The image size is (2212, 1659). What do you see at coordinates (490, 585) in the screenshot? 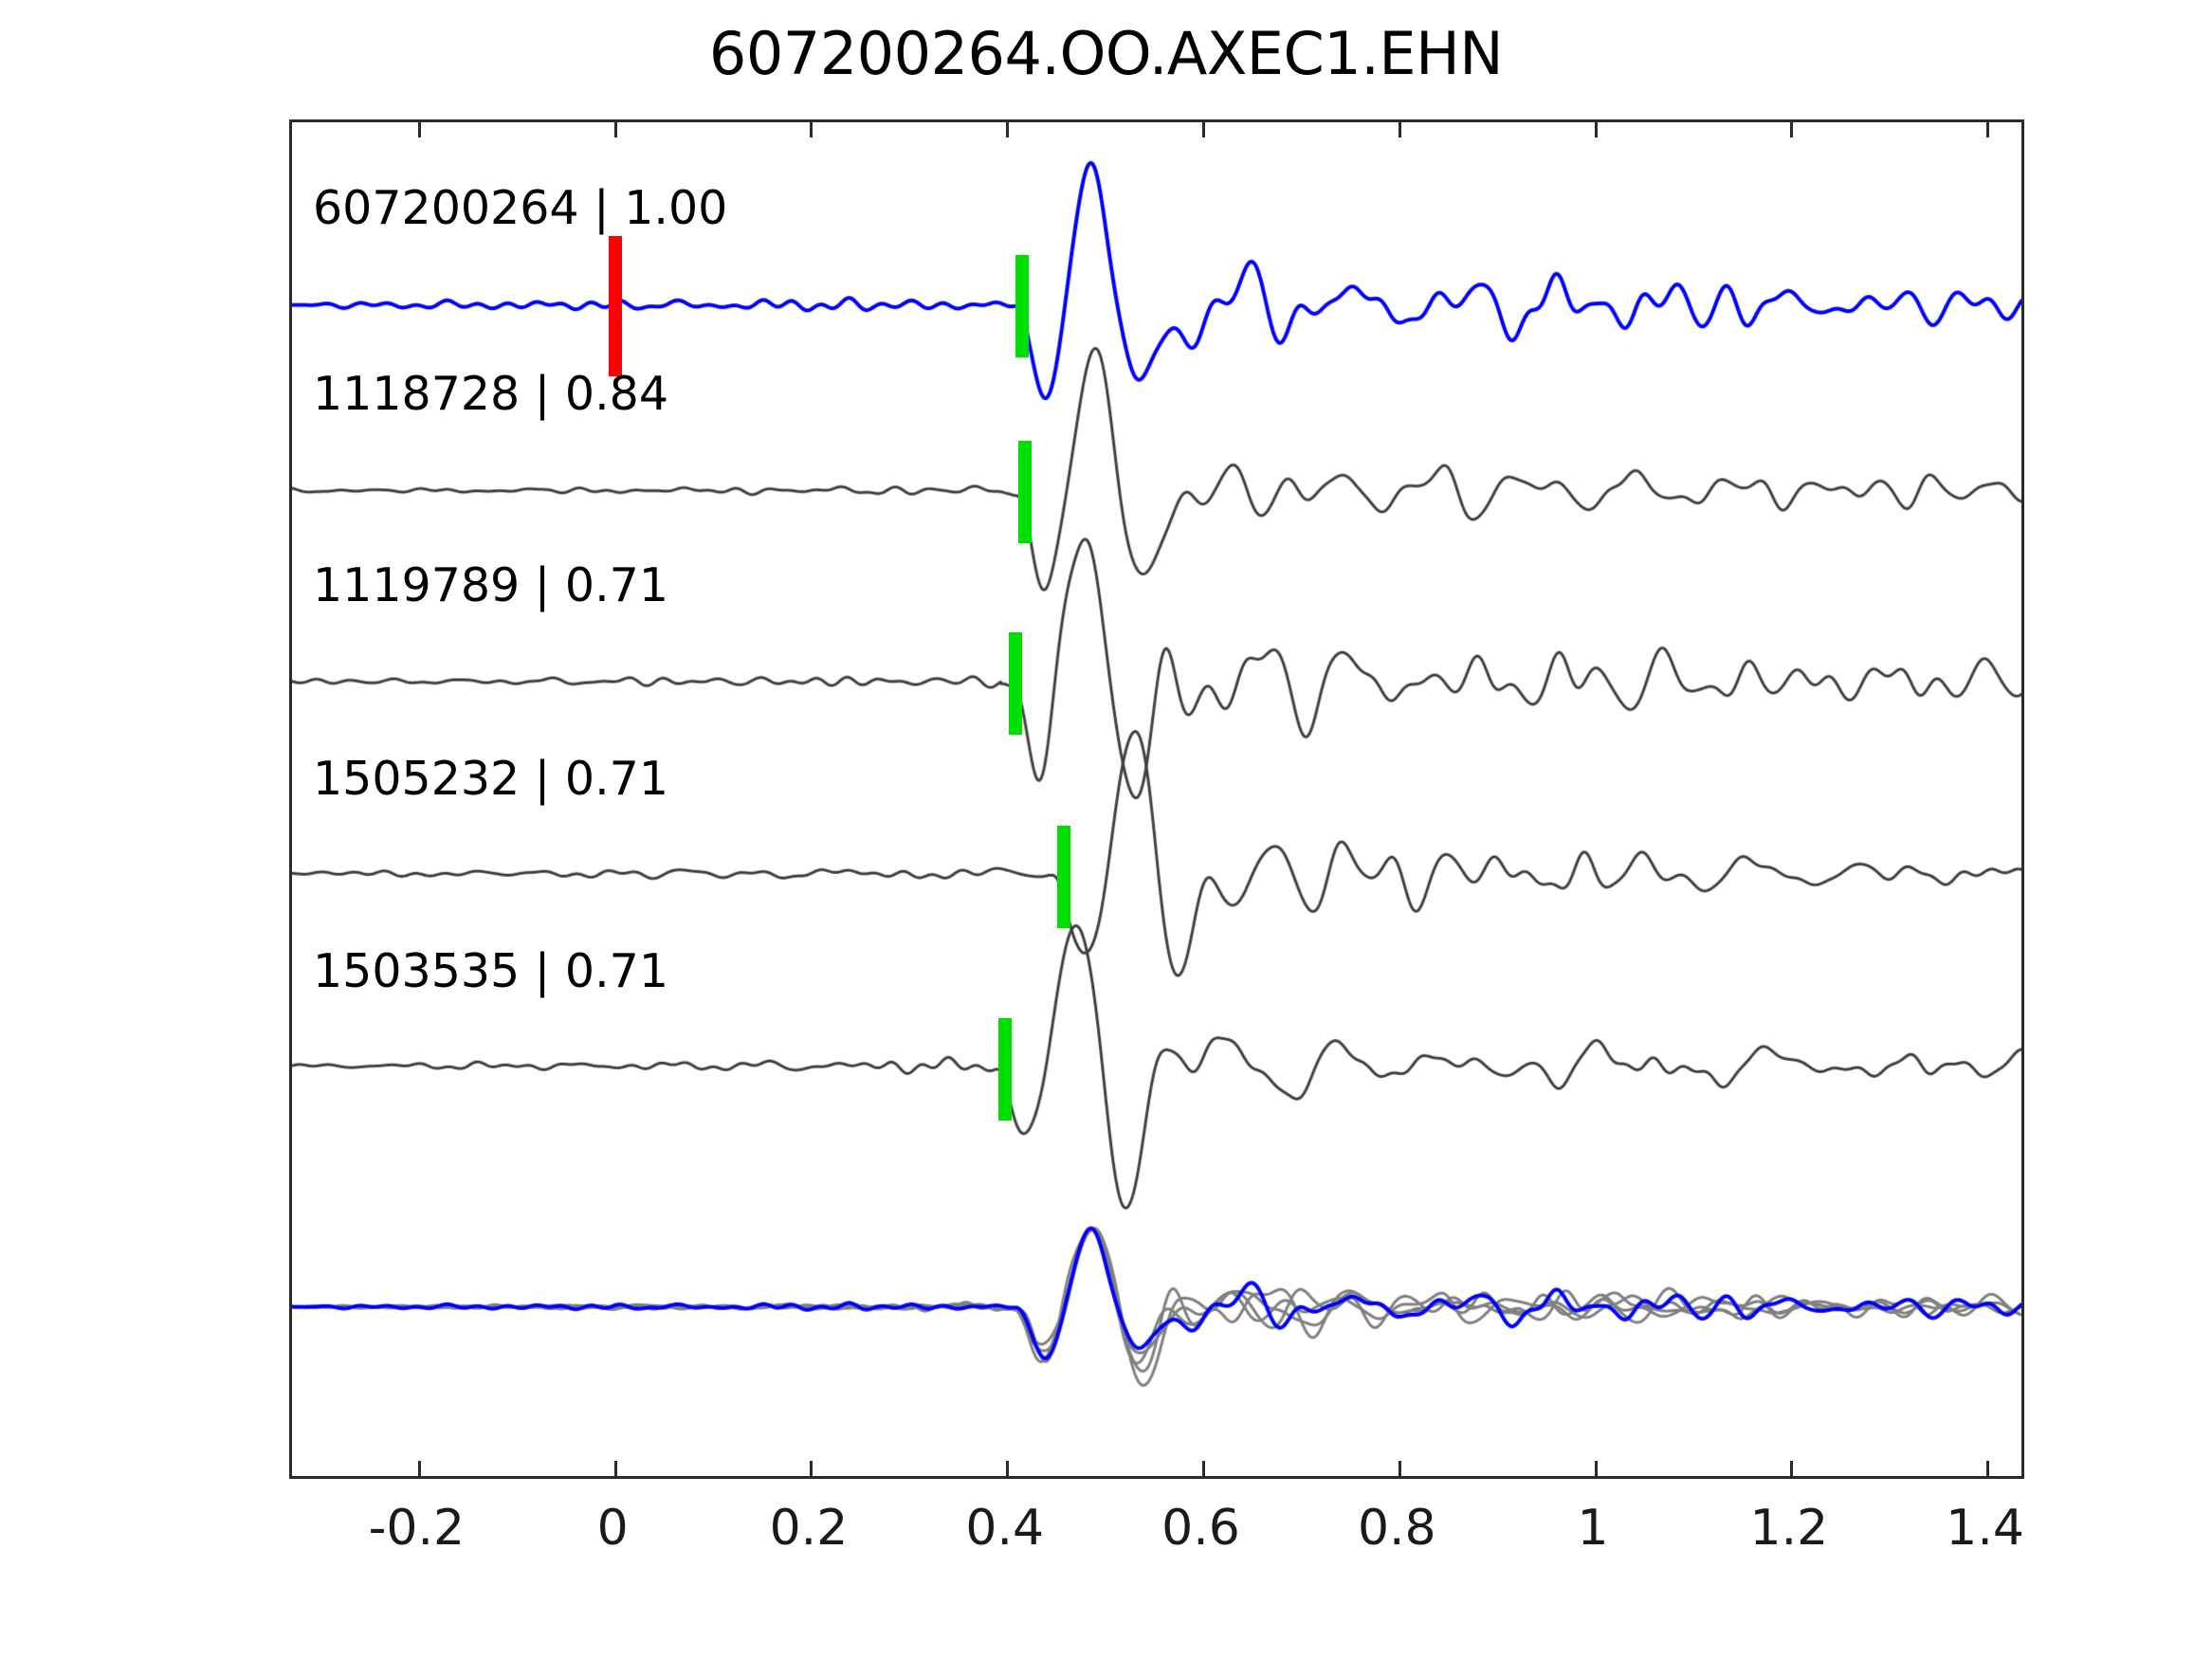
I see `trace-label-1119789: 1119789 | 0.71` at bounding box center [490, 585].